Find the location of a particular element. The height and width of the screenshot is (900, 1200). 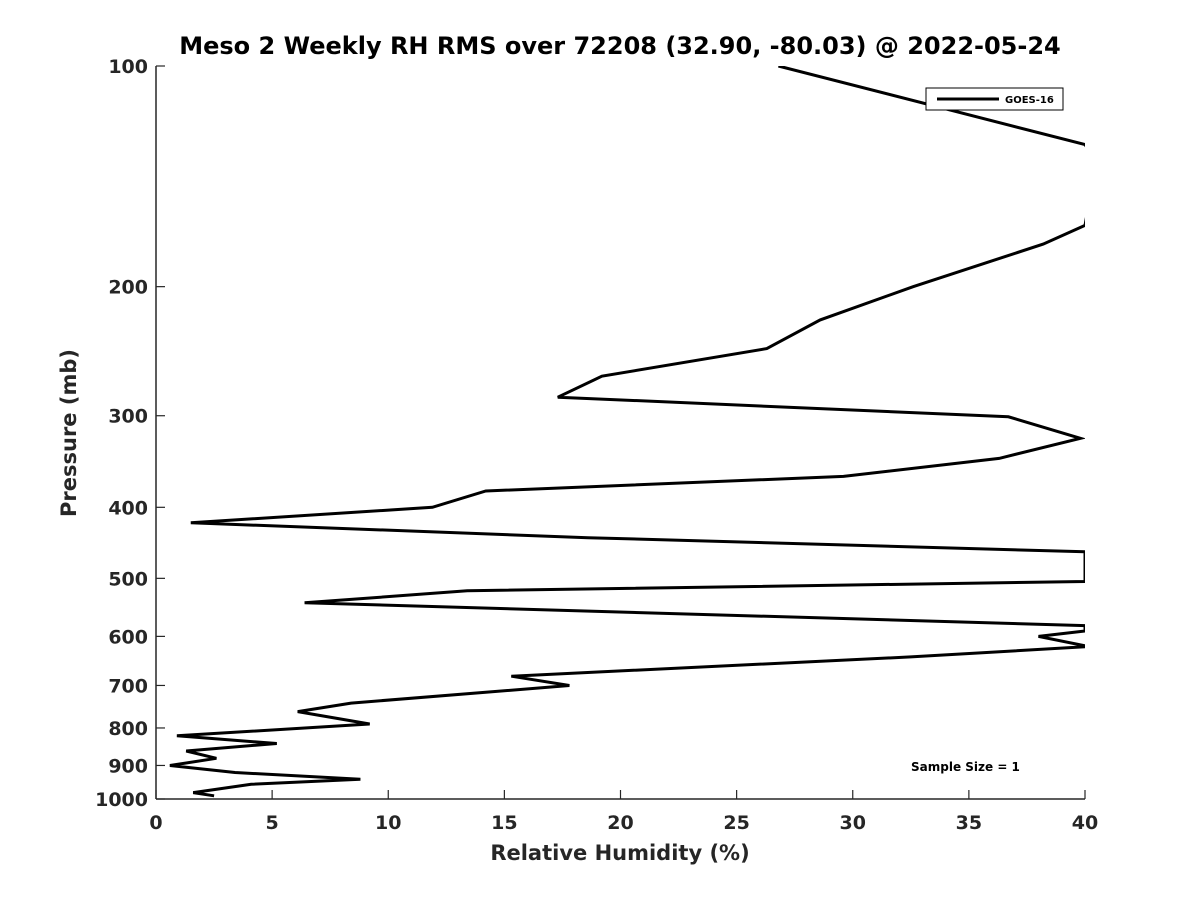

x-tick-label: 30 is located at coordinates (853, 823).